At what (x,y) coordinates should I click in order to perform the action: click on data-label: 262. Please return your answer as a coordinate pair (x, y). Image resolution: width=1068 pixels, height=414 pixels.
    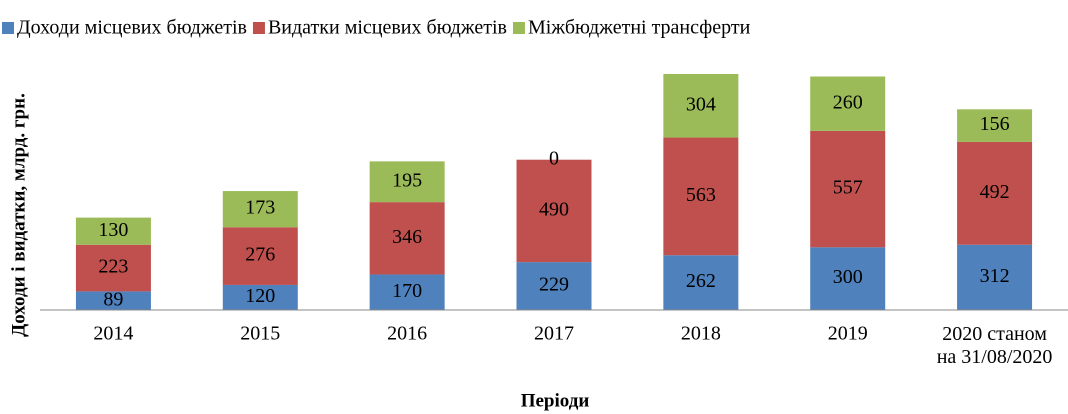
    Looking at the image, I should click on (701, 281).